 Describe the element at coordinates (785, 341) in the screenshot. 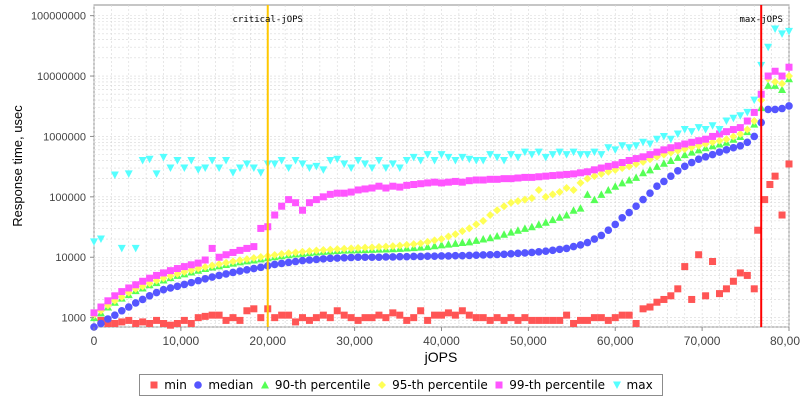

I see `x-tick-label: 80,00` at that location.